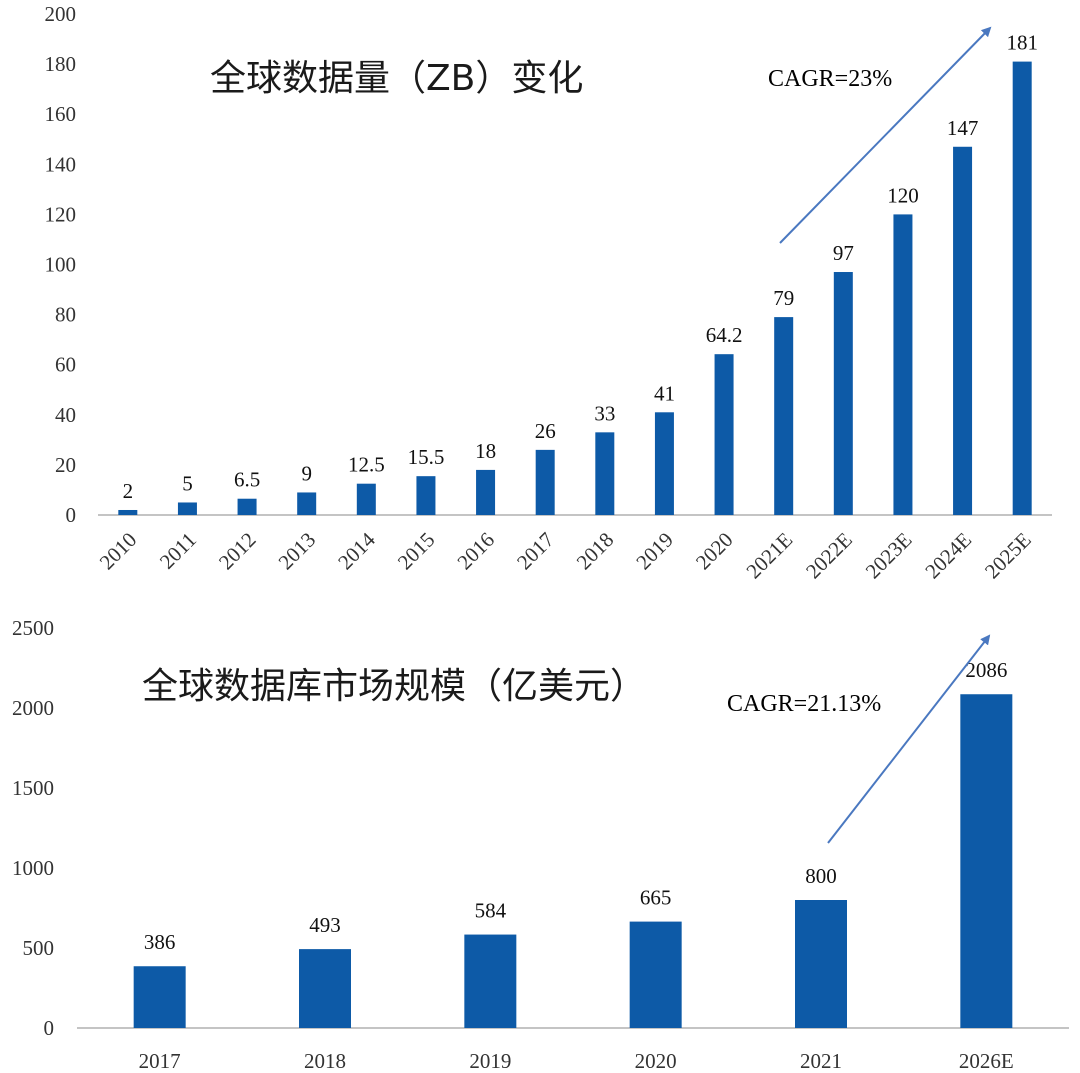 Image resolution: width=1080 pixels, height=1073 pixels. Describe the element at coordinates (783, 298) in the screenshot. I see `c1-value-label: 79` at that location.